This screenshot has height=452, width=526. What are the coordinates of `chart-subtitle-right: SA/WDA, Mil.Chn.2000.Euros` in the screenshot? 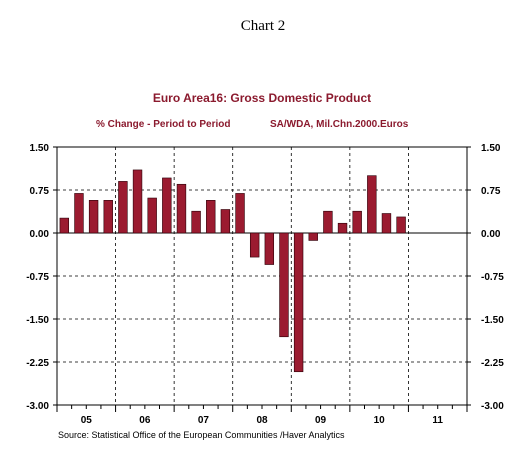 It's located at (339, 124).